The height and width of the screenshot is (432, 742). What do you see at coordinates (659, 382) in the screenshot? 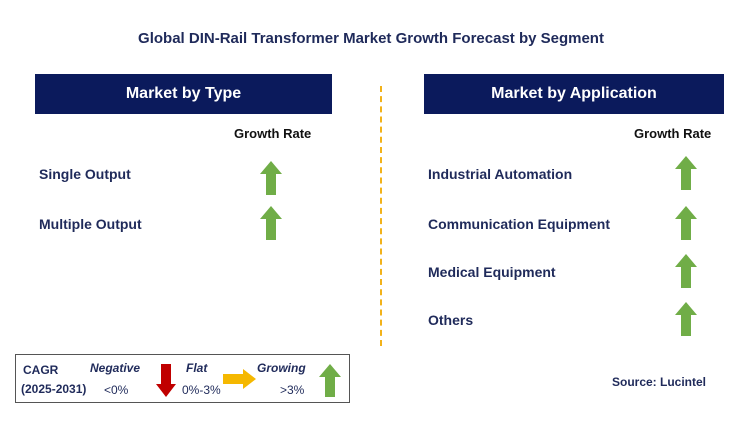
I see `source-note: Source: Lucintel` at bounding box center [659, 382].